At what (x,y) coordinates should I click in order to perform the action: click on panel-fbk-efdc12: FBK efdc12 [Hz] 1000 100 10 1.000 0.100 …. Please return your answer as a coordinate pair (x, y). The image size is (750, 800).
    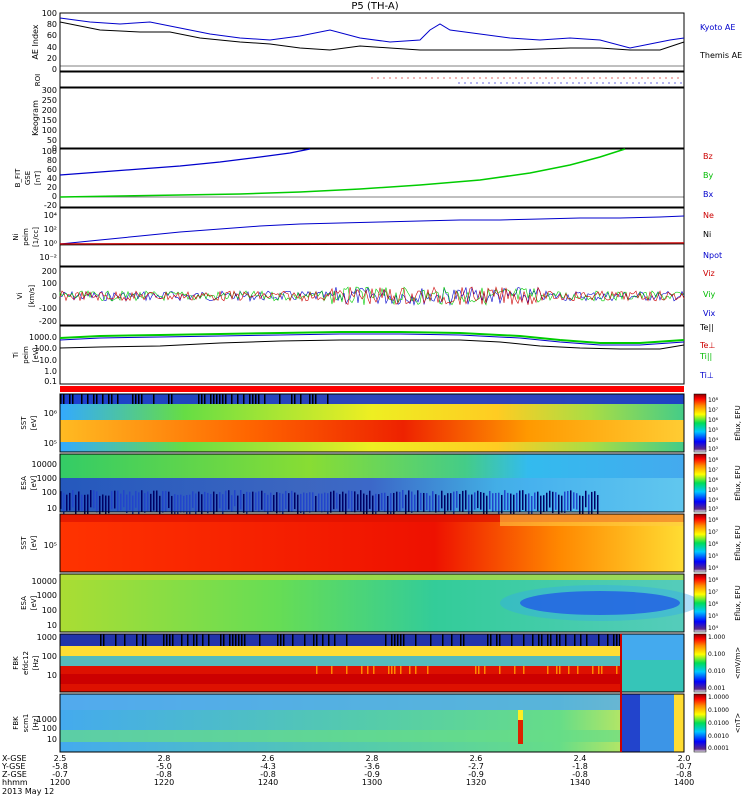
    Looking at the image, I should click on (377, 663).